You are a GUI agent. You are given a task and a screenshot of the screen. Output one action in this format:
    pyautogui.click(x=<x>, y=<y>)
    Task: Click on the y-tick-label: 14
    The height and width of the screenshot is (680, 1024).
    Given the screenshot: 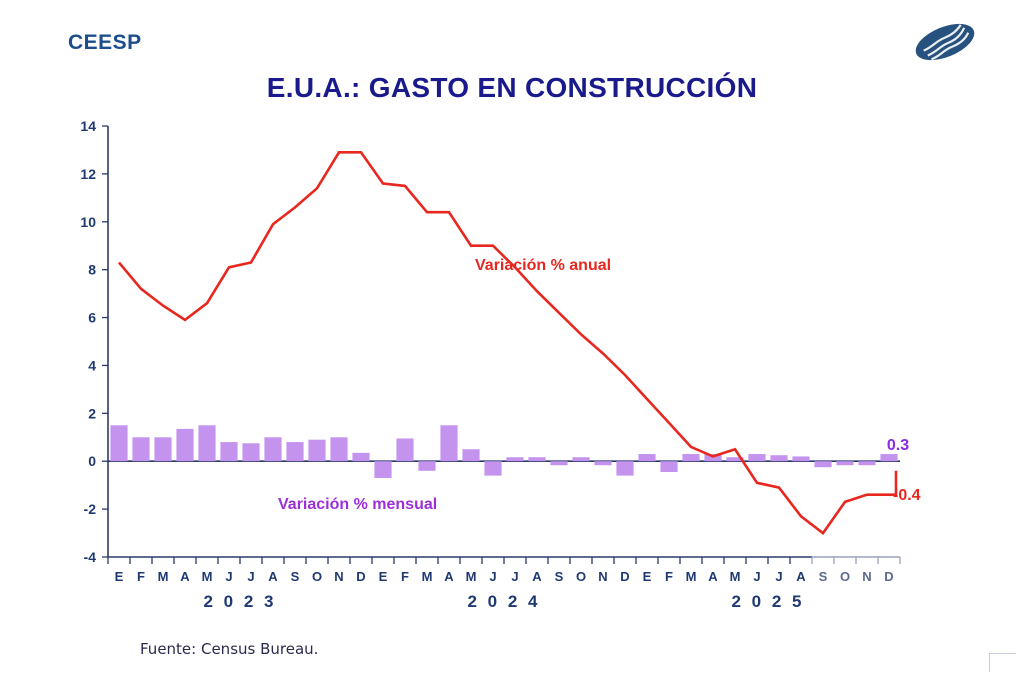 What is the action you would take?
    pyautogui.click(x=88, y=126)
    